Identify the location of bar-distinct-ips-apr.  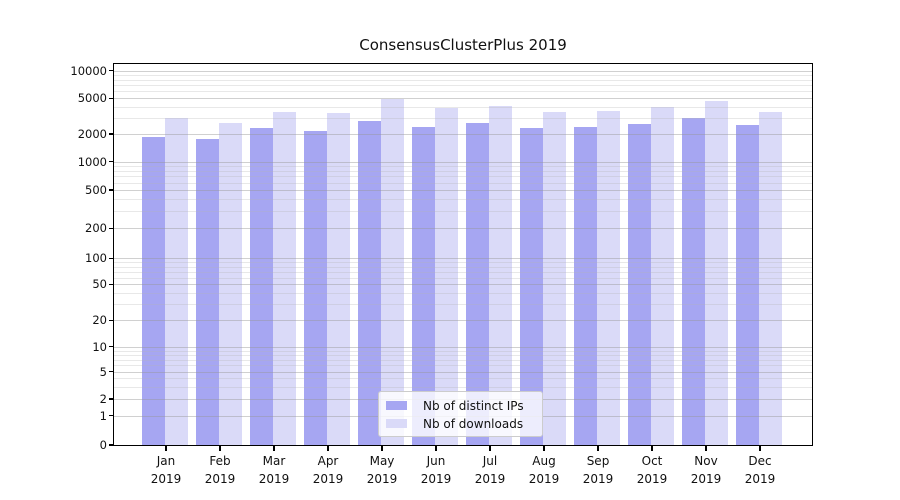
(315, 288).